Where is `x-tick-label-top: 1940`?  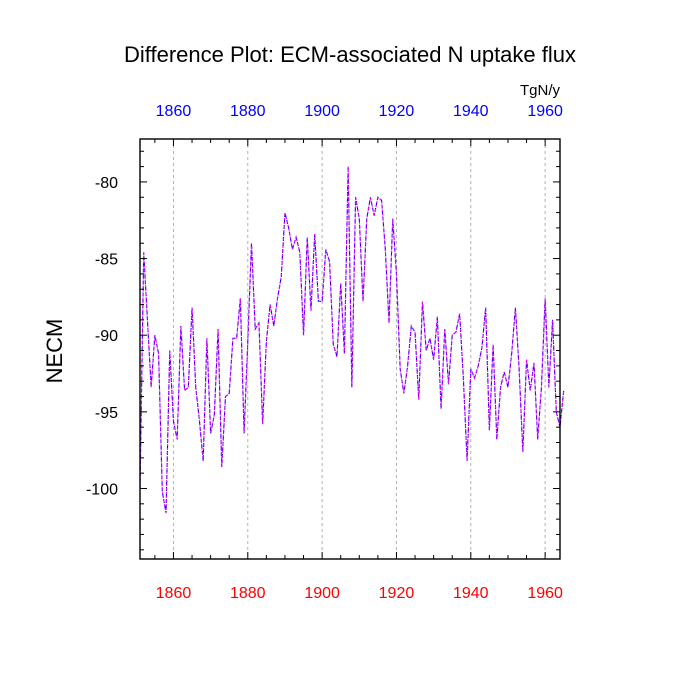
x-tick-label-top: 1940 is located at coordinates (471, 111).